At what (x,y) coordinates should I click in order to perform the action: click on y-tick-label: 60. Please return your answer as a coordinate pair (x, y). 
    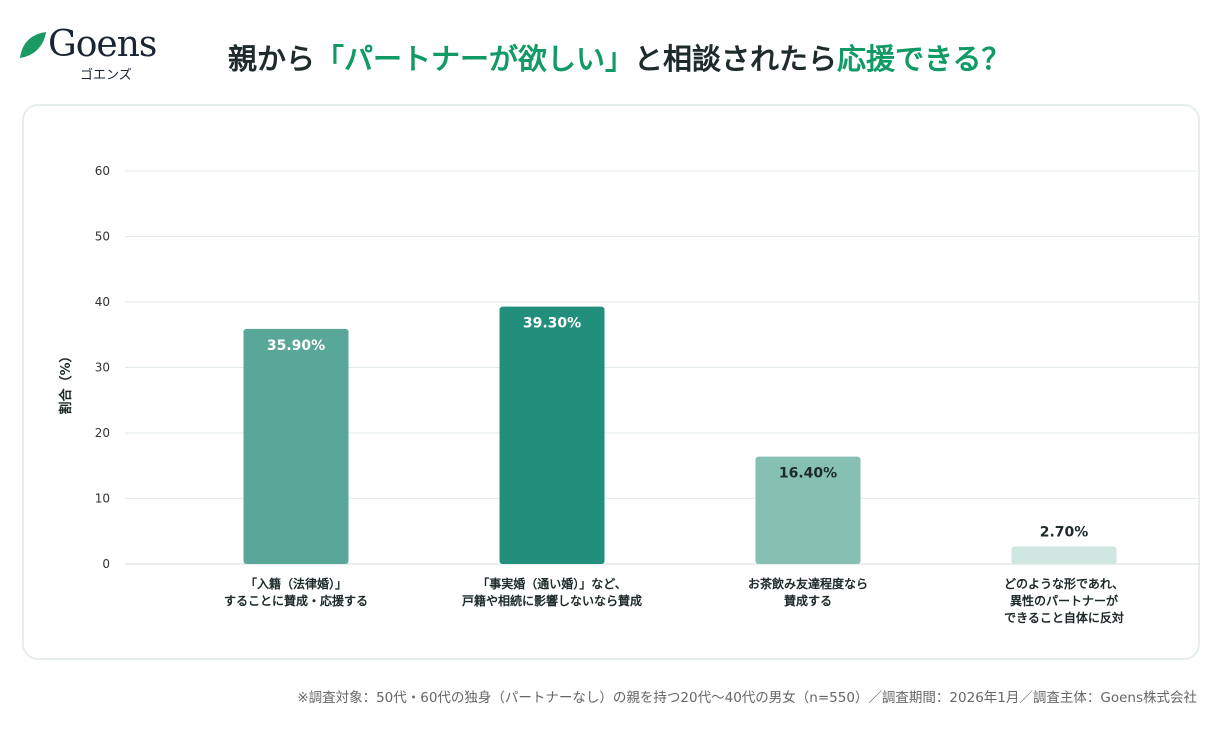
    Looking at the image, I should click on (102, 171).